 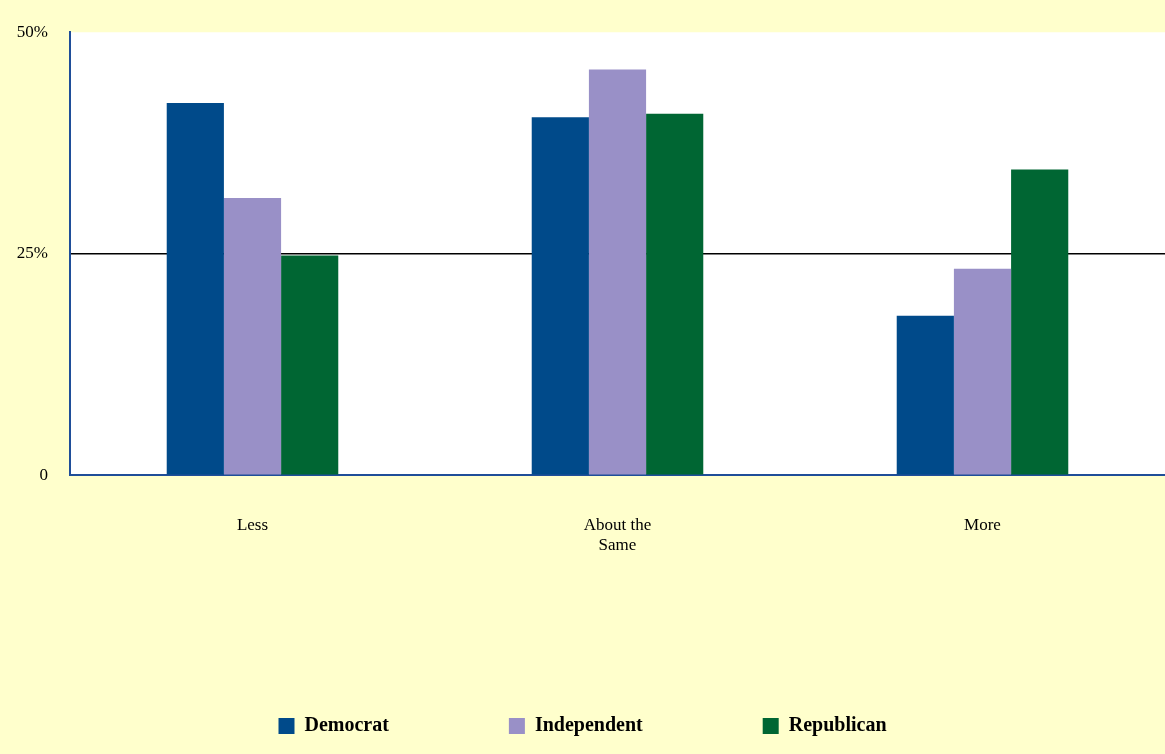 What do you see at coordinates (43, 474) in the screenshot?
I see `y-tick-label: 0` at bounding box center [43, 474].